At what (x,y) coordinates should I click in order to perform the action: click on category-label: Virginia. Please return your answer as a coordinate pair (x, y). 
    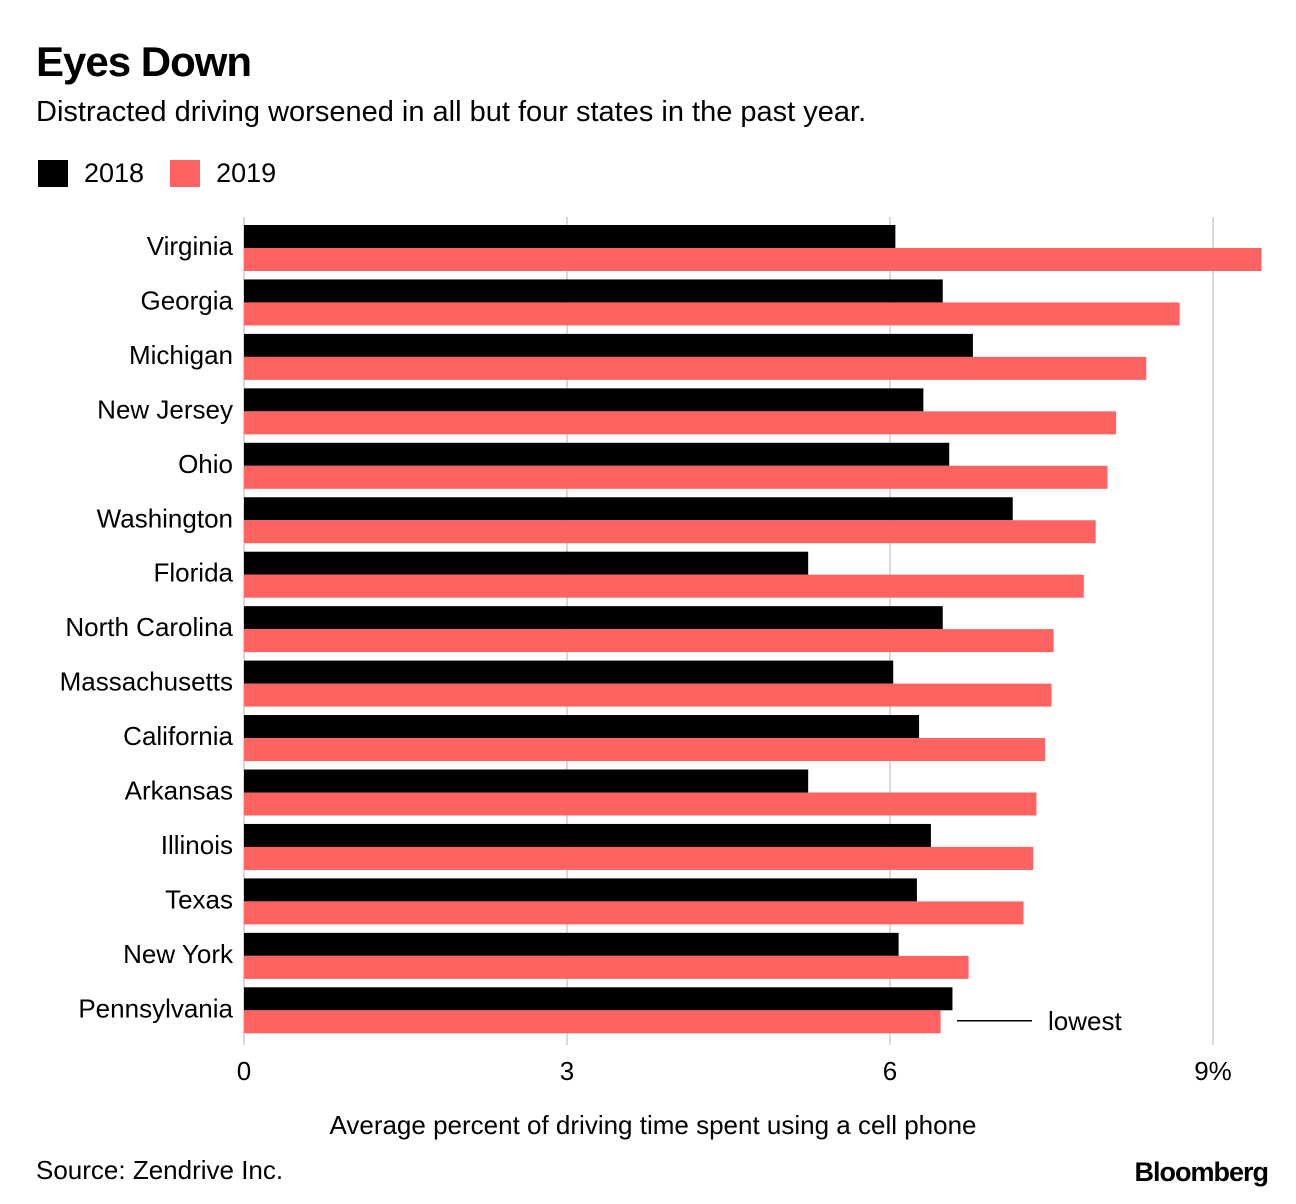
    Looking at the image, I should click on (190, 246).